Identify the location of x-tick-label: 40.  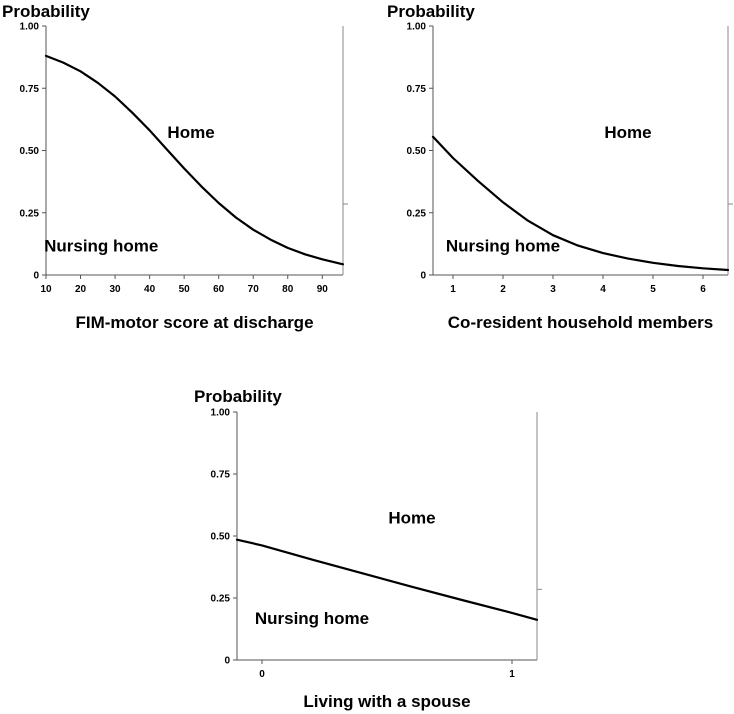
(150, 289).